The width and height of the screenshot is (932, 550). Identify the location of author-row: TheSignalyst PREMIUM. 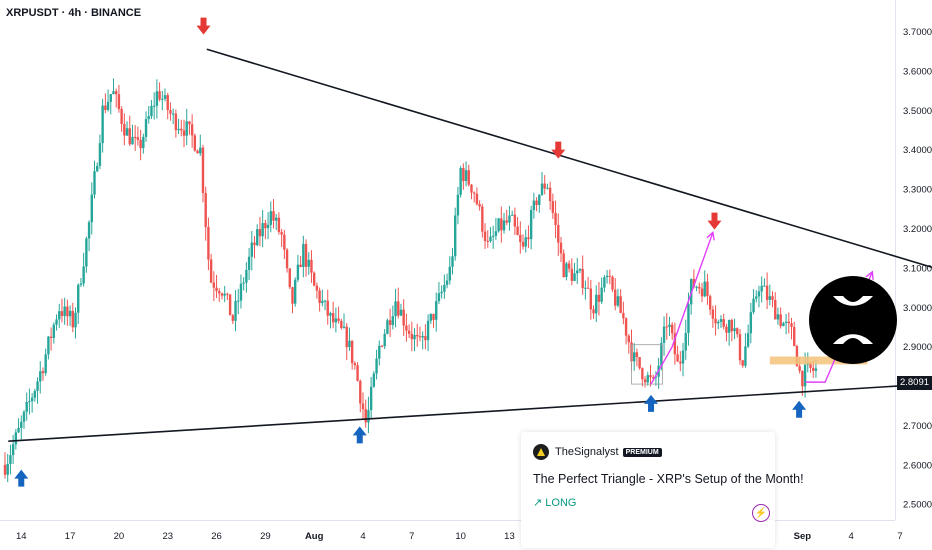
(597, 452).